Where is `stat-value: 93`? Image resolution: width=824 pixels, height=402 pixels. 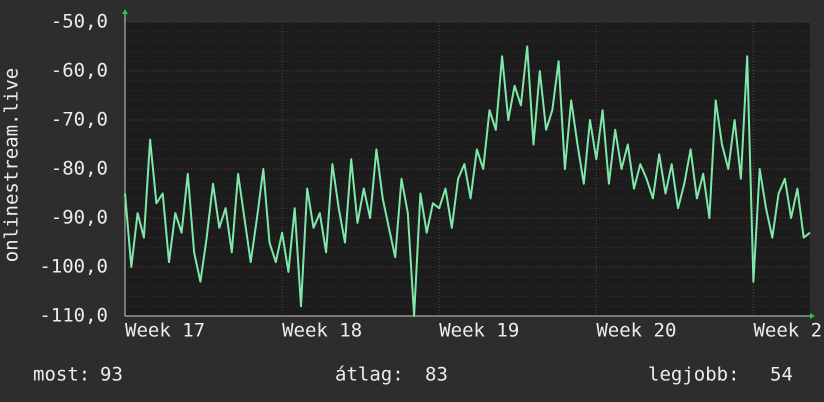
stat-value: 93 is located at coordinates (111, 375).